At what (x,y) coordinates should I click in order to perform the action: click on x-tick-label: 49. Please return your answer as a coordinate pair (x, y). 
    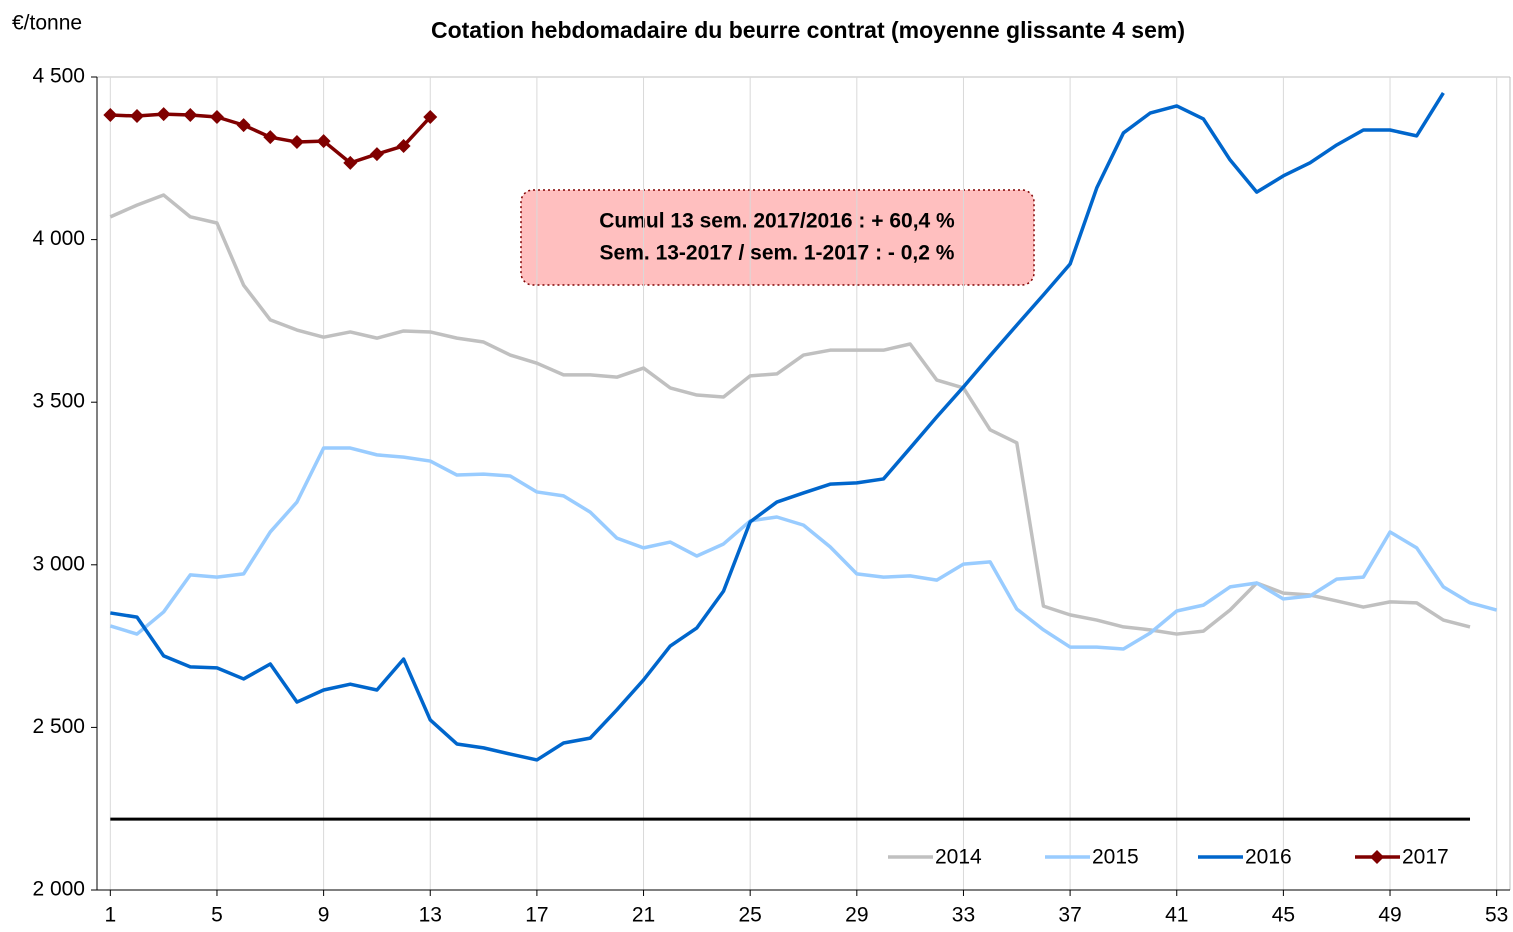
    Looking at the image, I should click on (1389, 915).